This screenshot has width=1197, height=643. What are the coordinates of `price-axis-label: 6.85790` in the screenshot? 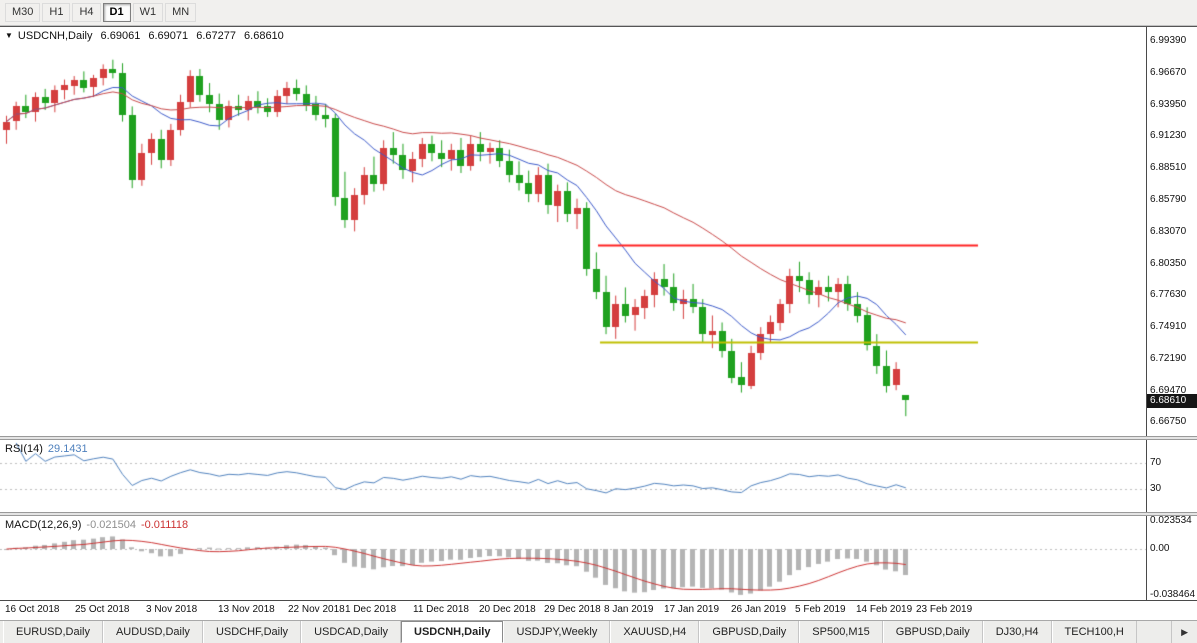 It's located at (1168, 199).